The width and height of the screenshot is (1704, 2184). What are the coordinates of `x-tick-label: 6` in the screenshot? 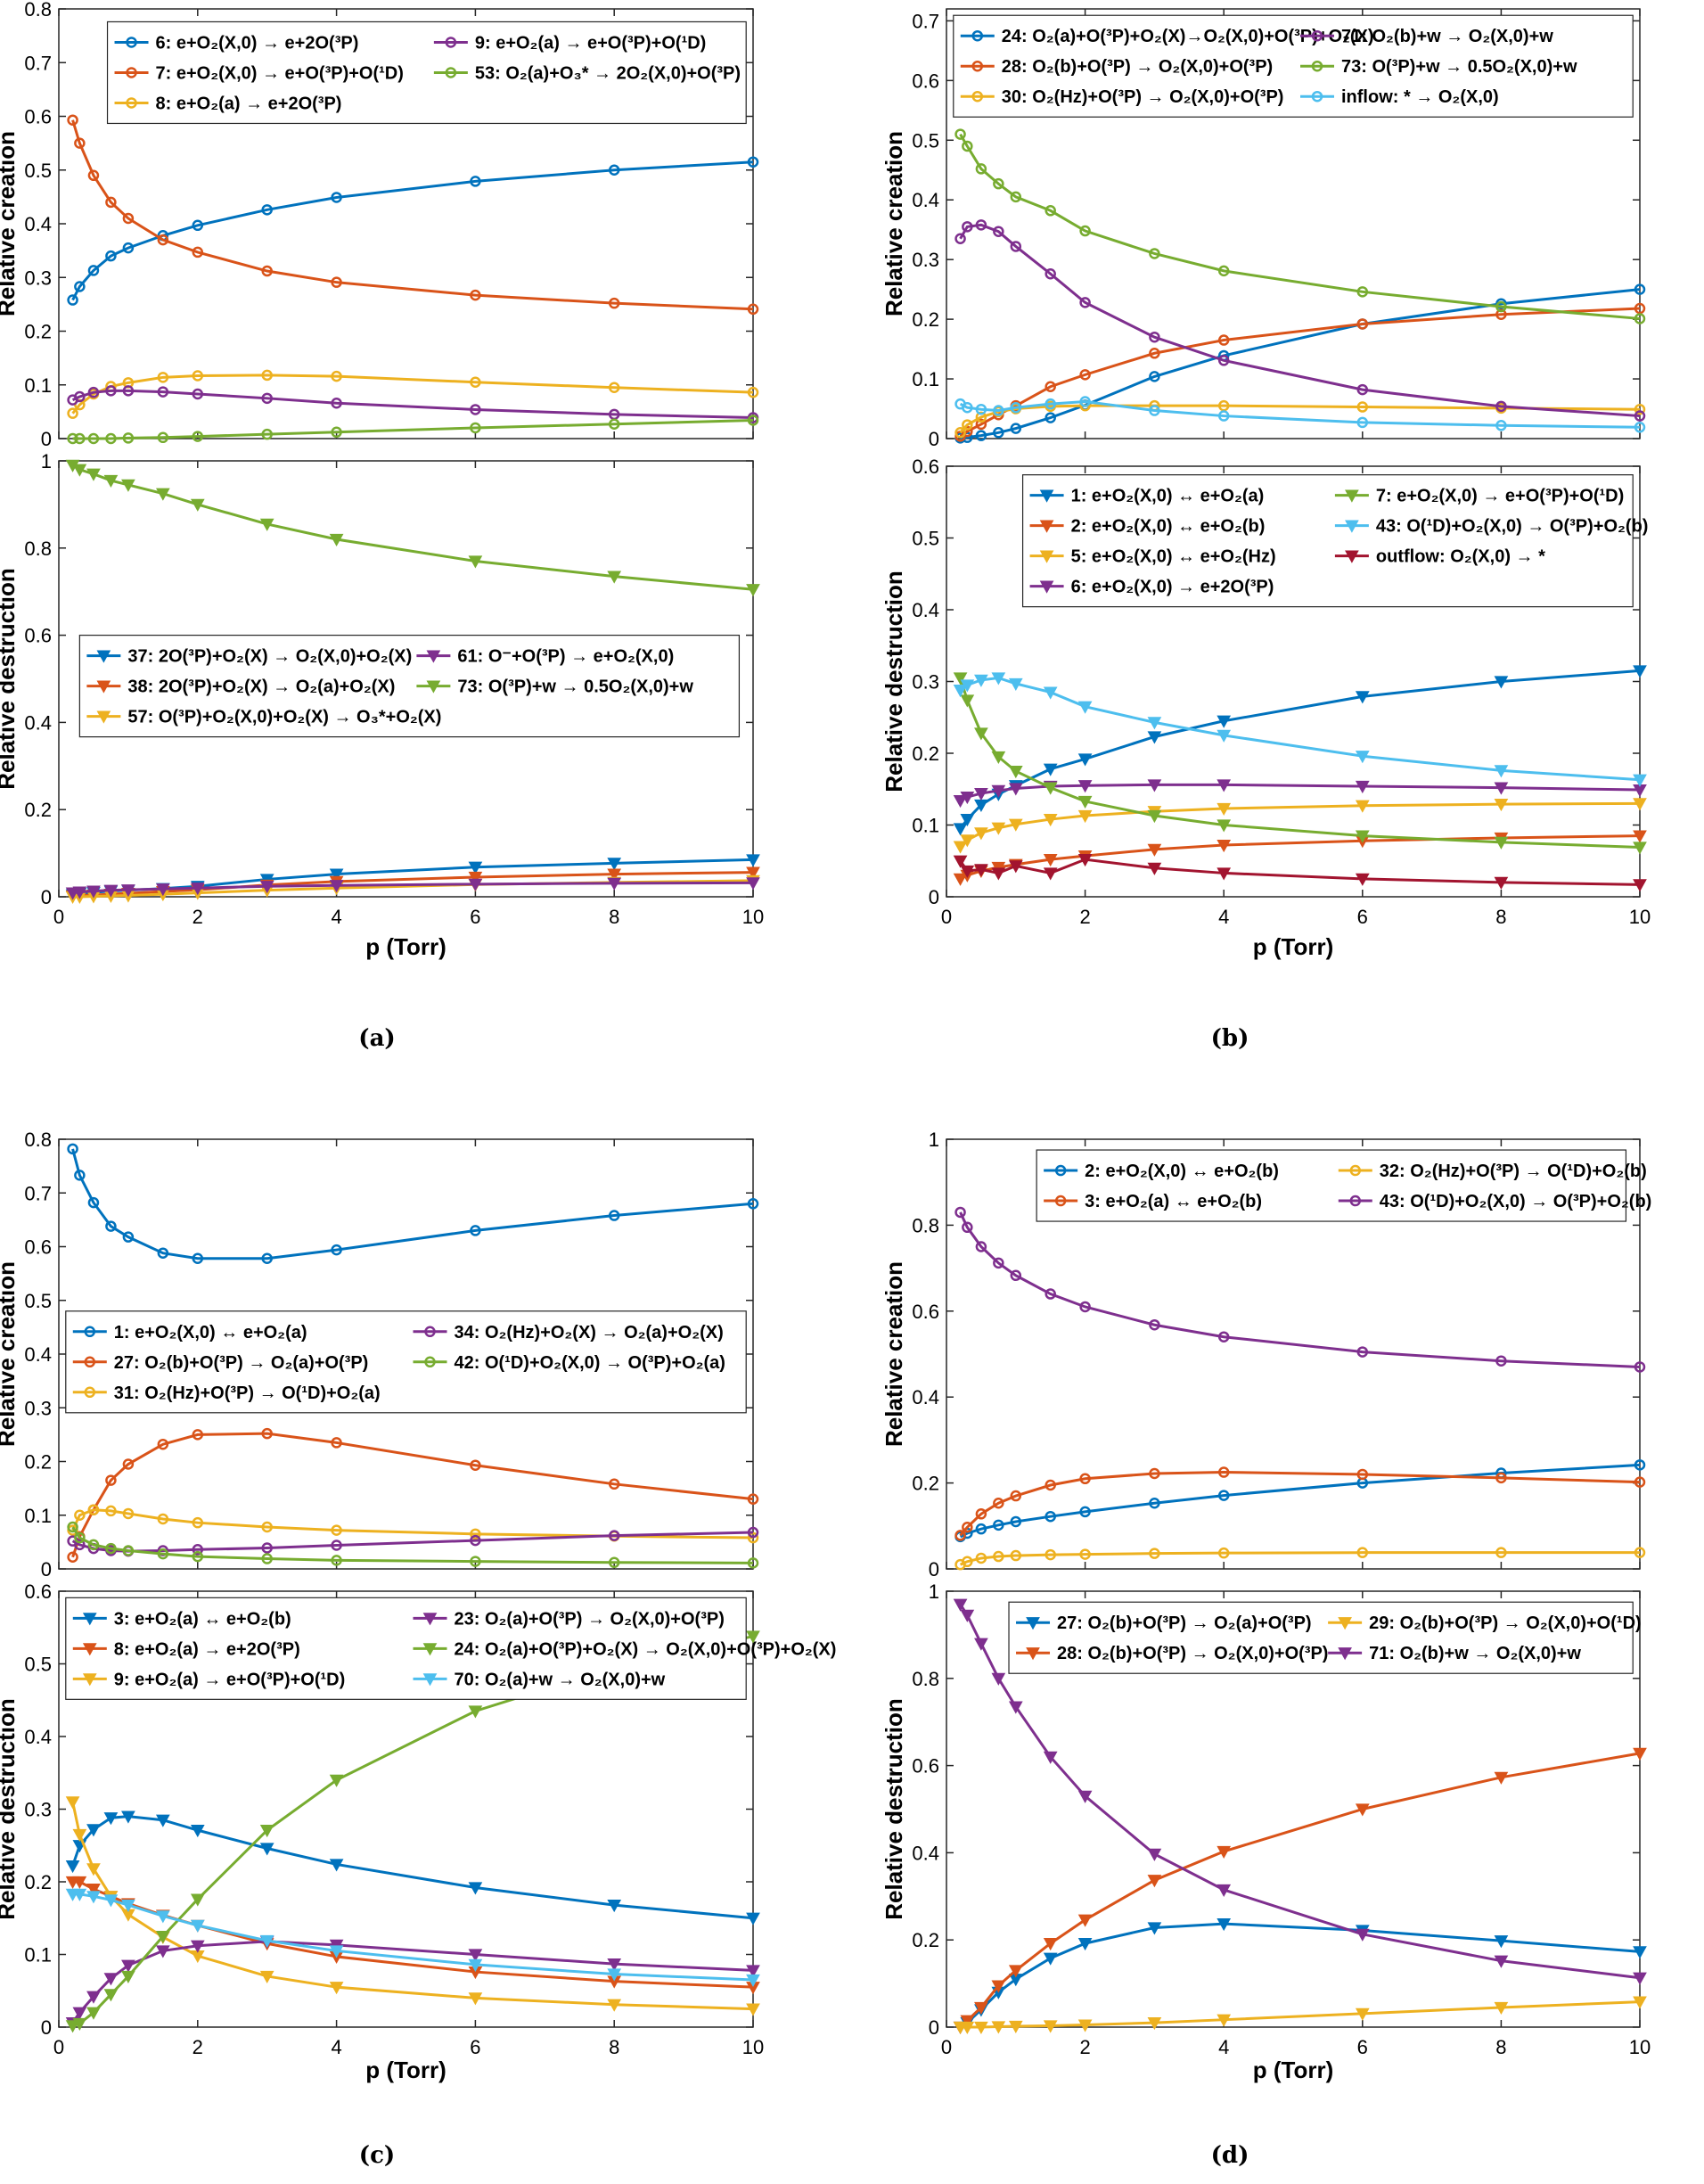 It's located at (1363, 917).